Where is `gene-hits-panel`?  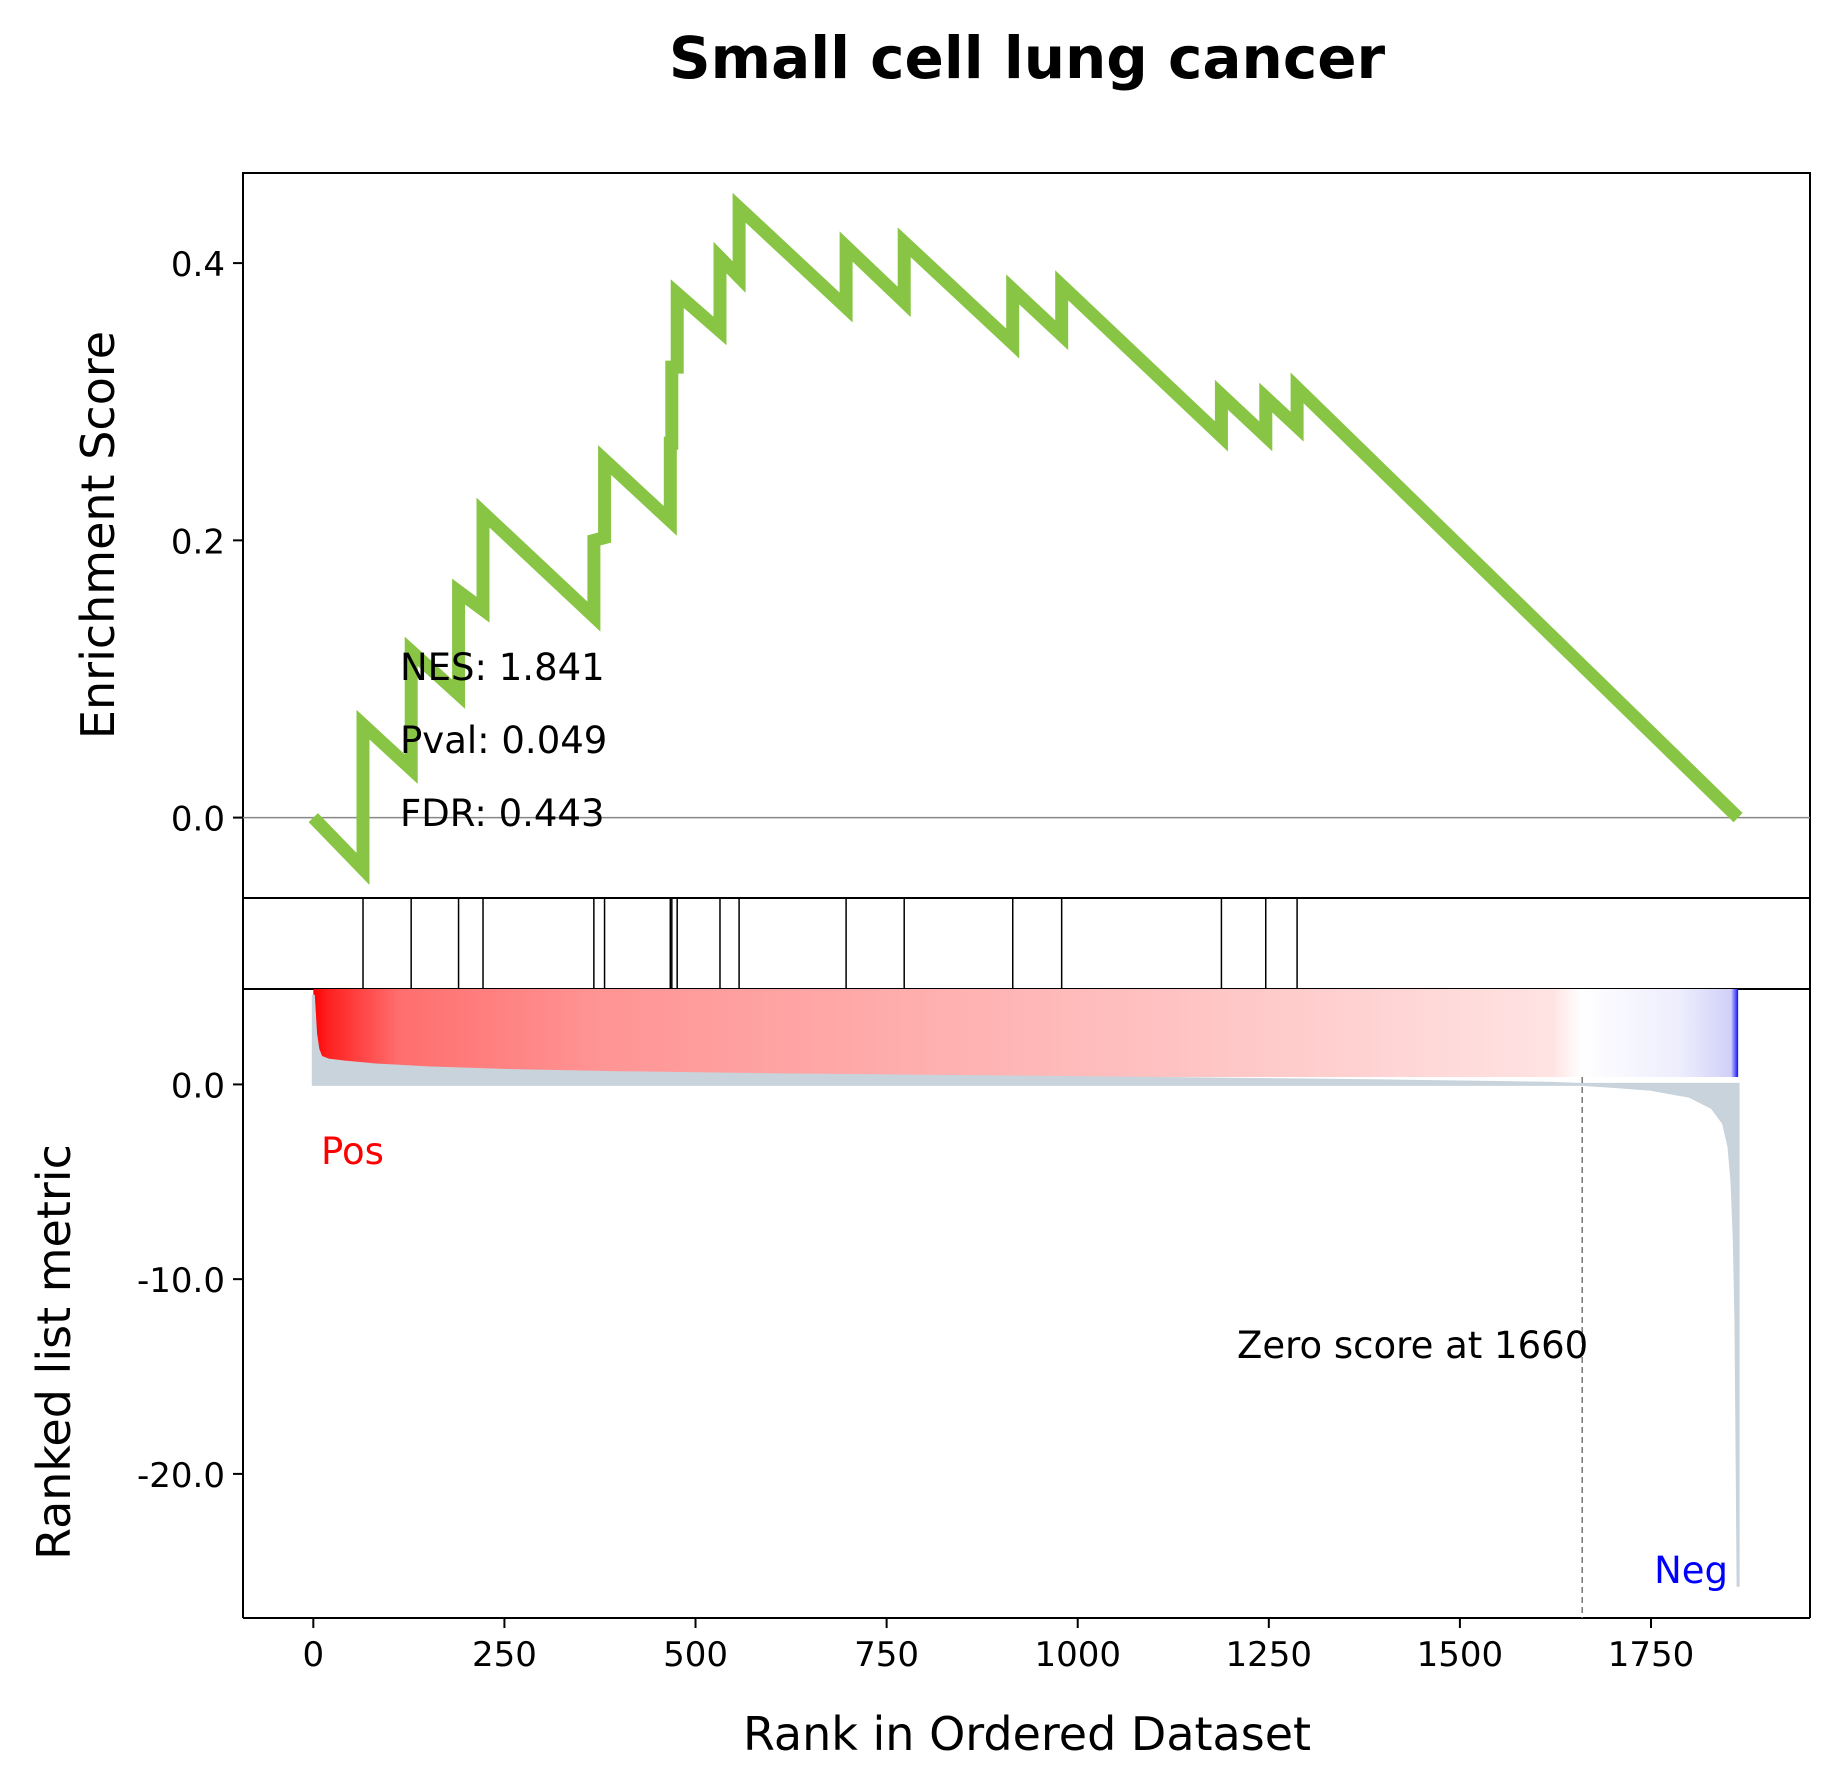 gene-hits-panel is located at coordinates (1026, 943).